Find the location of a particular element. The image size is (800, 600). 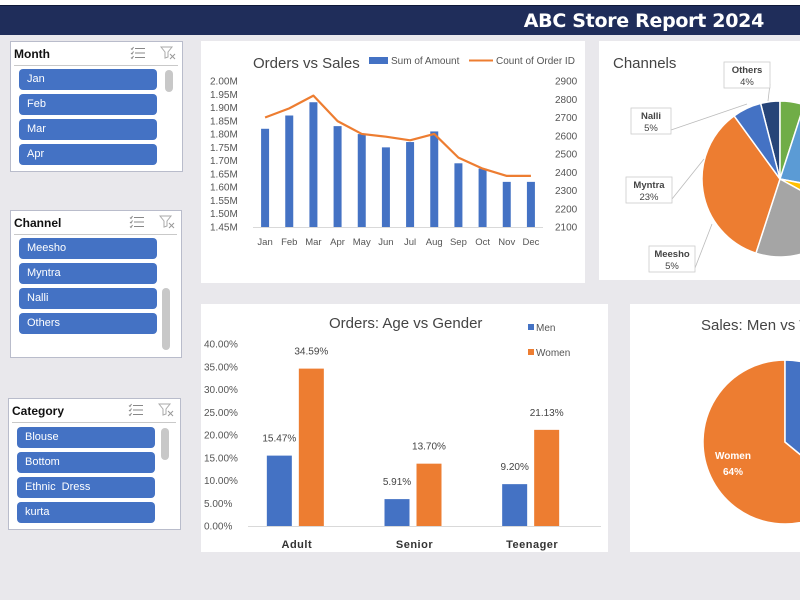

slicer-item-nalli: Nalli is located at coordinates (88, 298).